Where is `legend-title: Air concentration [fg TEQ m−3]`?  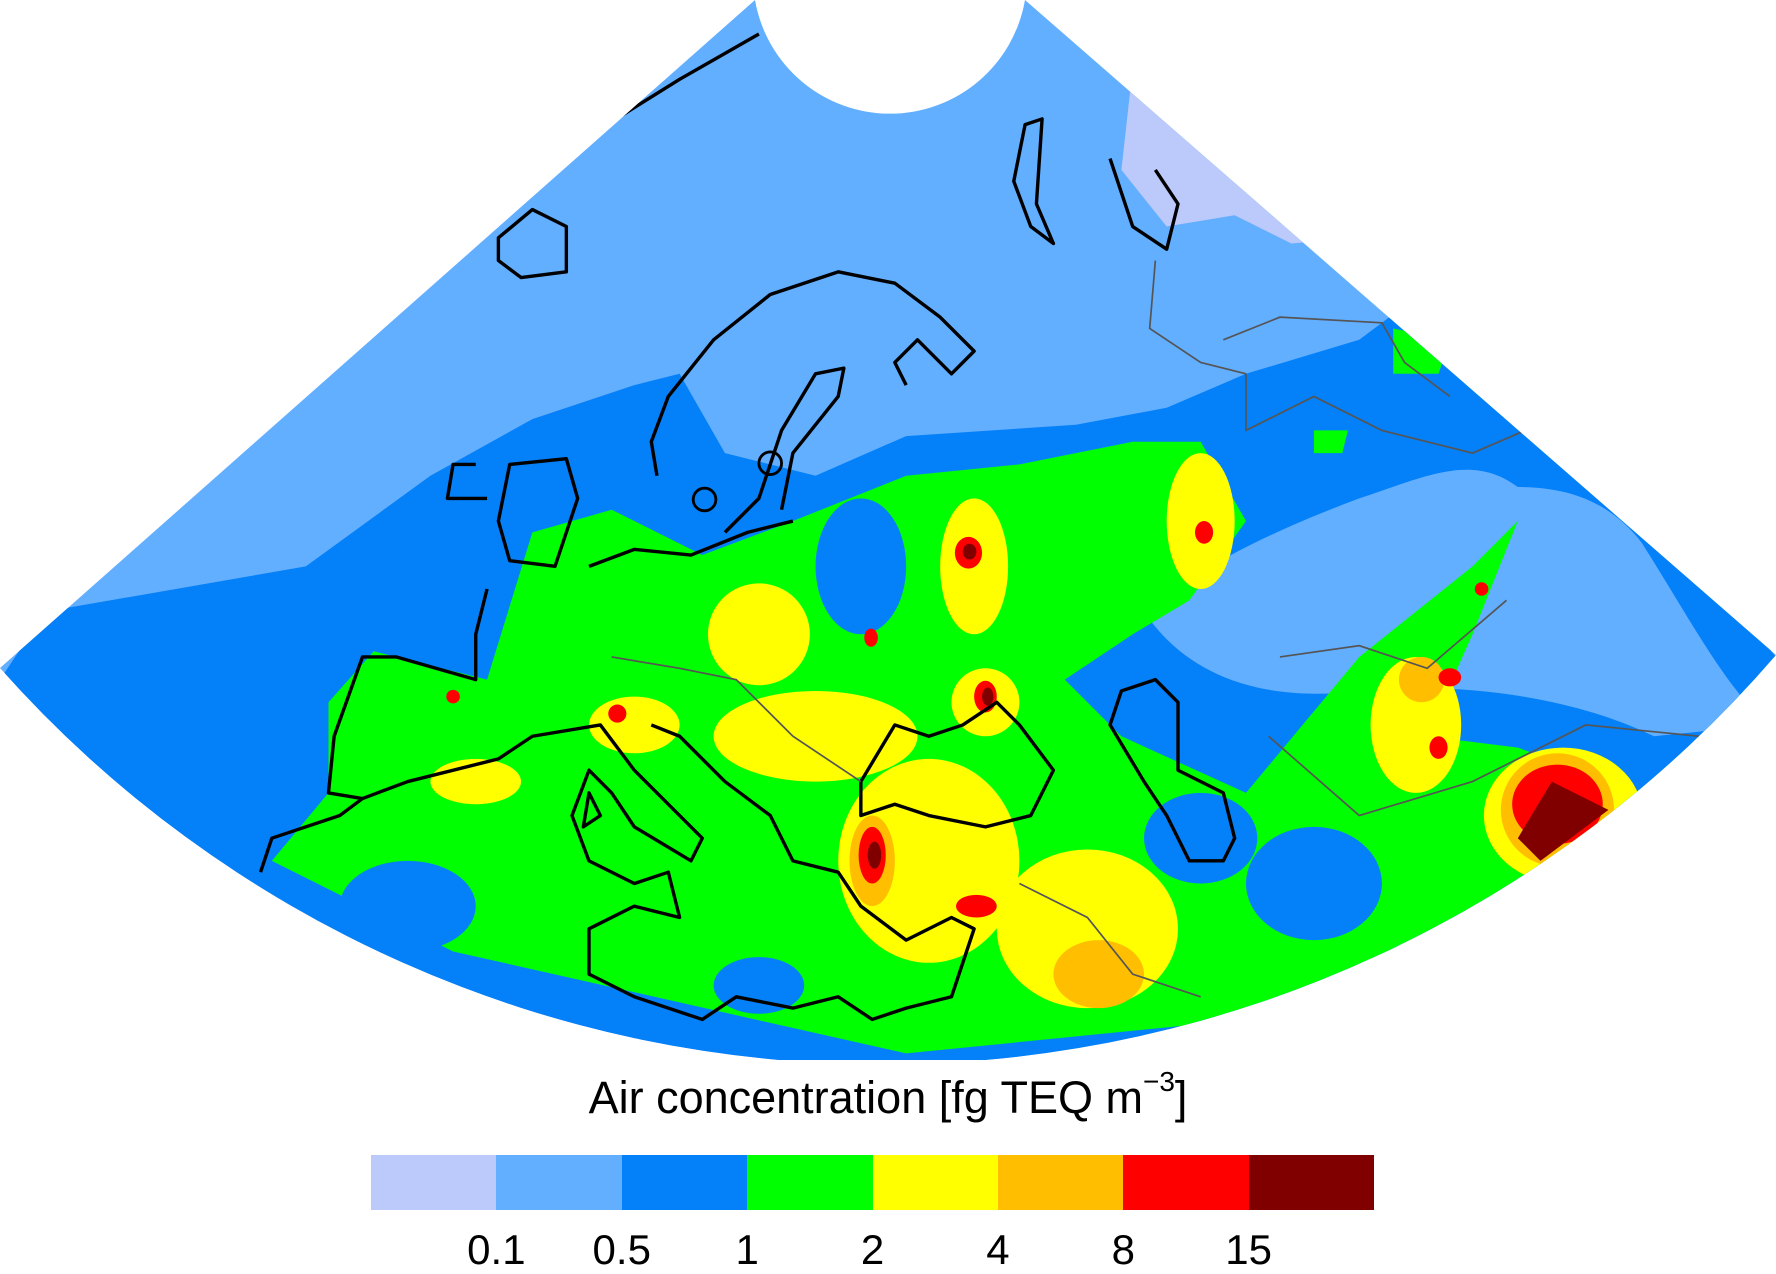 legend-title: Air concentration [fg TEQ m−3] is located at coordinates (888, 1095).